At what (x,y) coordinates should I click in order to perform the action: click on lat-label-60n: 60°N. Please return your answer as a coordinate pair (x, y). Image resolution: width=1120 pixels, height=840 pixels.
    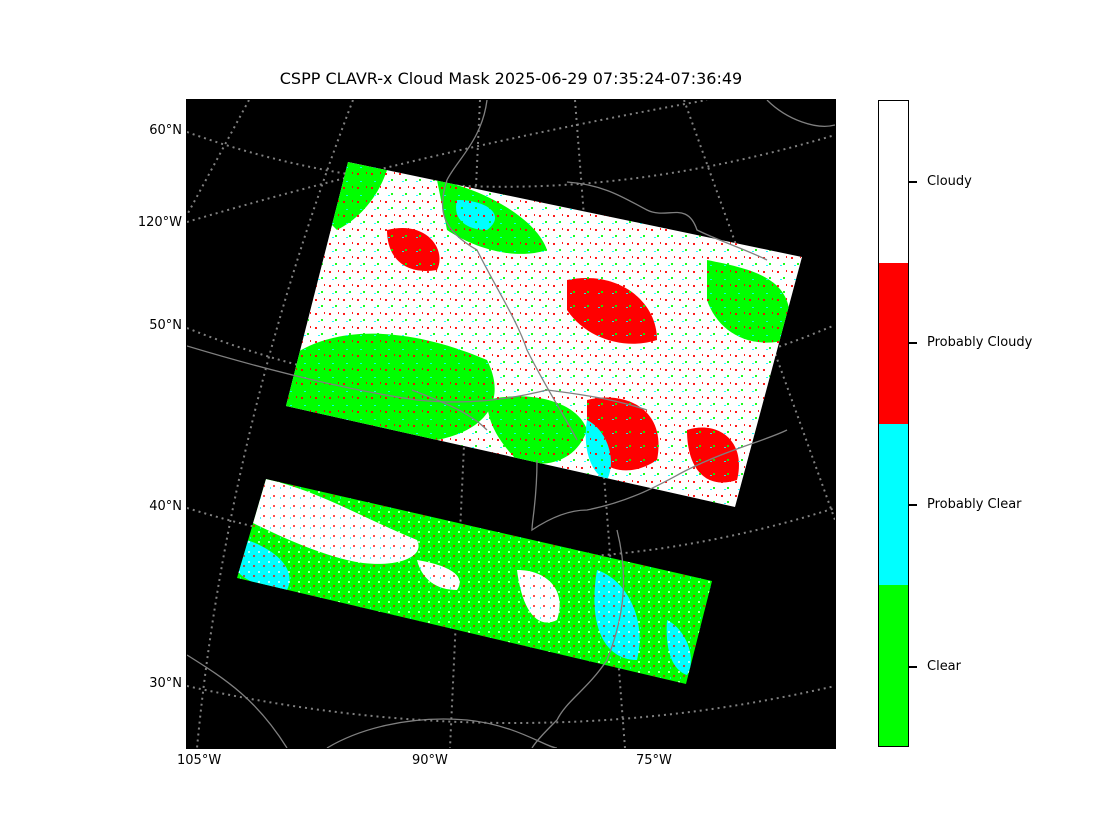
    Looking at the image, I should click on (165, 130).